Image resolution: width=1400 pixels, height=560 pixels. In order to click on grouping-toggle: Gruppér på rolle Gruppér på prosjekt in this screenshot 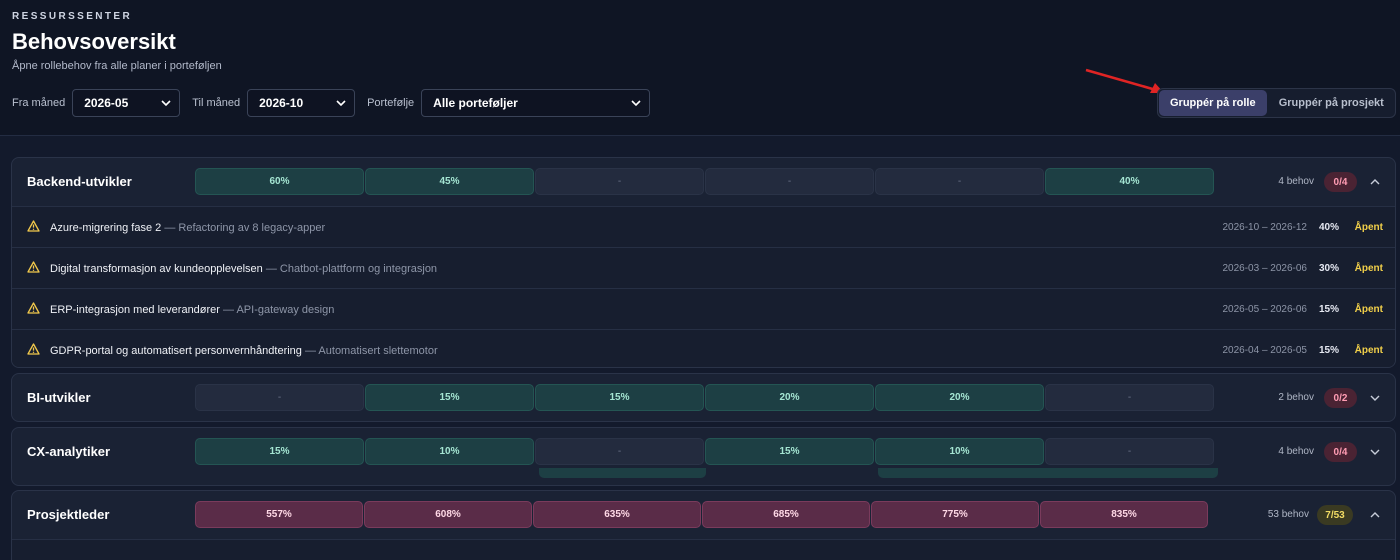, I will do `click(1276, 103)`.